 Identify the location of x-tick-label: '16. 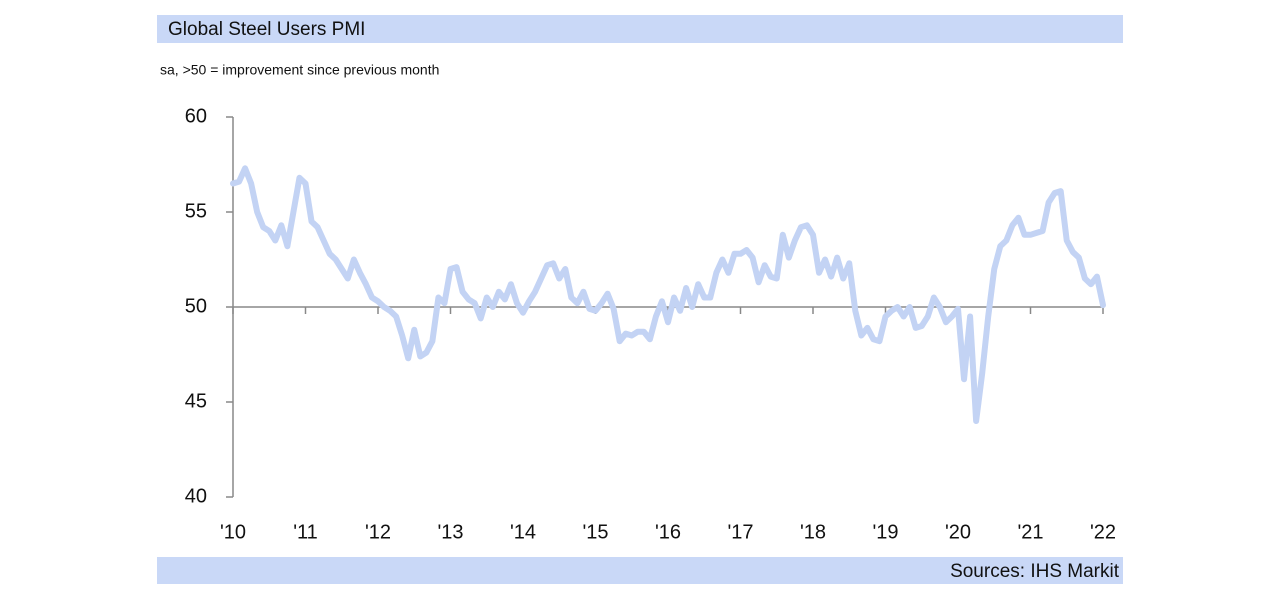
(668, 532).